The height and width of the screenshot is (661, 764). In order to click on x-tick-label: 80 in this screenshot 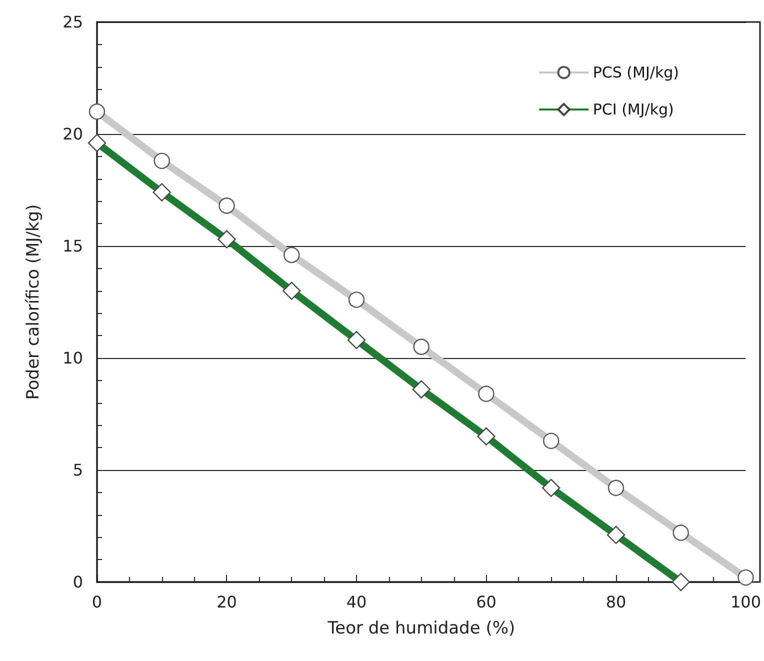, I will do `click(616, 602)`.